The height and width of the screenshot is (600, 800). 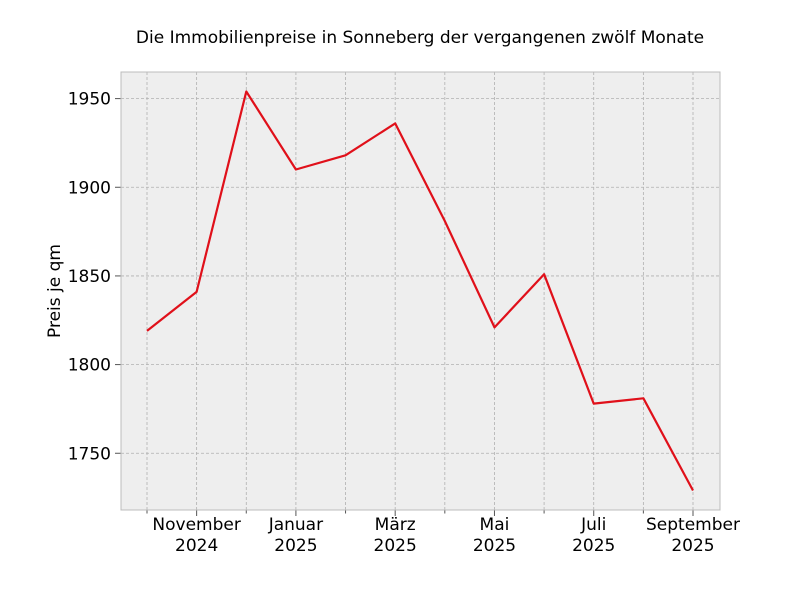 What do you see at coordinates (89, 366) in the screenshot?
I see `y-tick-label: 1800` at bounding box center [89, 366].